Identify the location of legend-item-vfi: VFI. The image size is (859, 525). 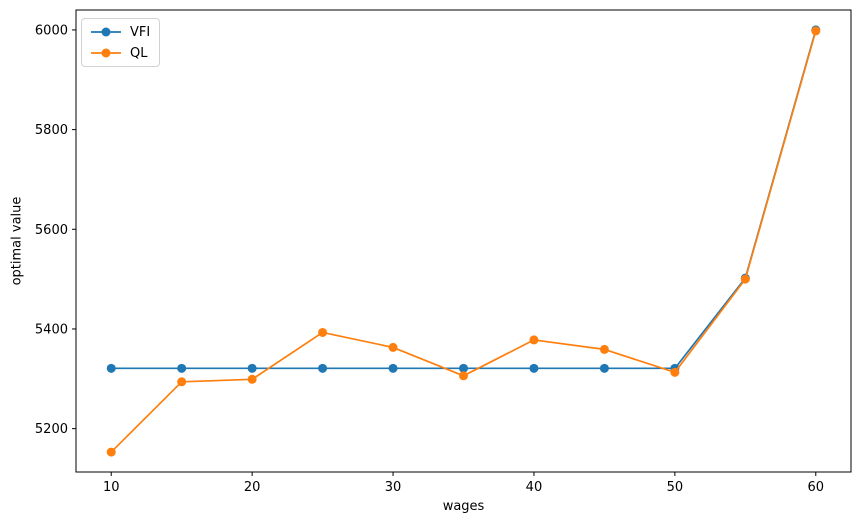
(119, 32).